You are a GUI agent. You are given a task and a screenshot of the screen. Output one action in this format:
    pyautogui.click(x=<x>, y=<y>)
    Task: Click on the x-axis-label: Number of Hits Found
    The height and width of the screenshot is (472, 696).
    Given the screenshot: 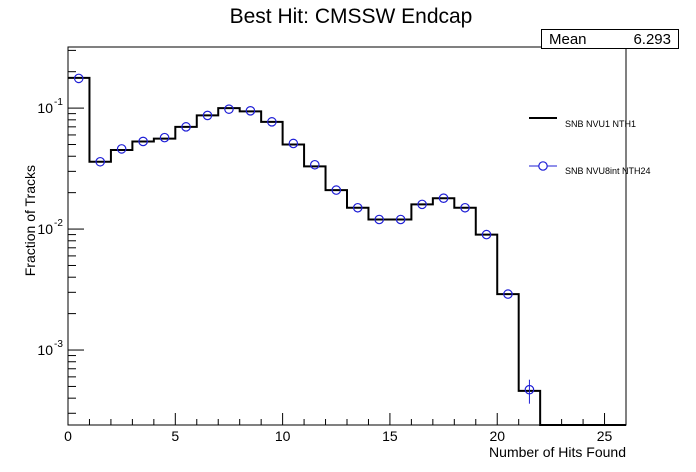 What is the action you would take?
    pyautogui.click(x=557, y=452)
    